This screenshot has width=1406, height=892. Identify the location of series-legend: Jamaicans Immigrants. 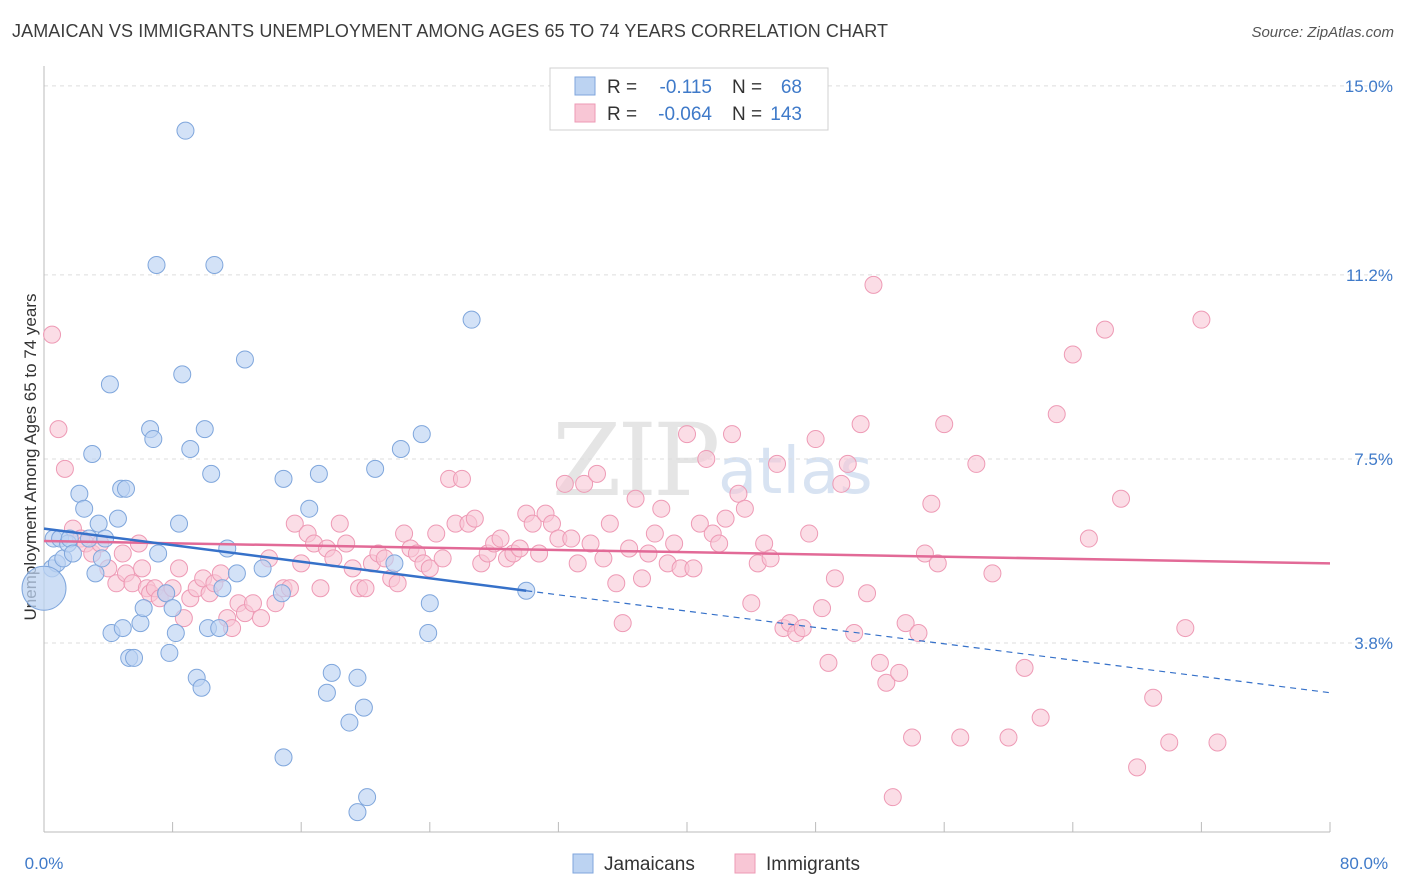
(716, 864).